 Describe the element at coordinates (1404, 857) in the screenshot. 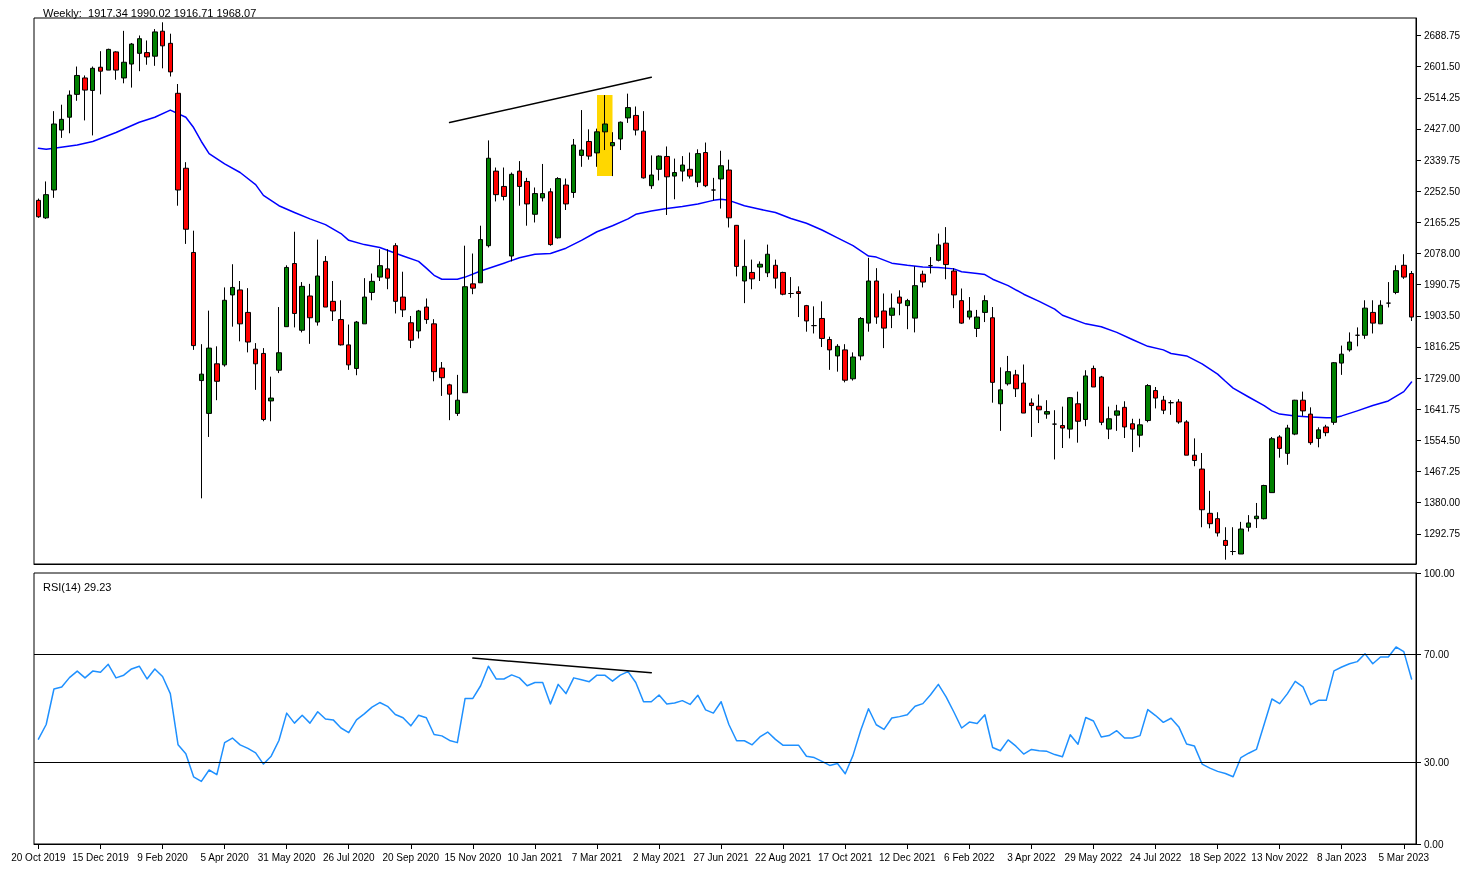

I see `x-tick-label: 5 Mar 2023` at that location.